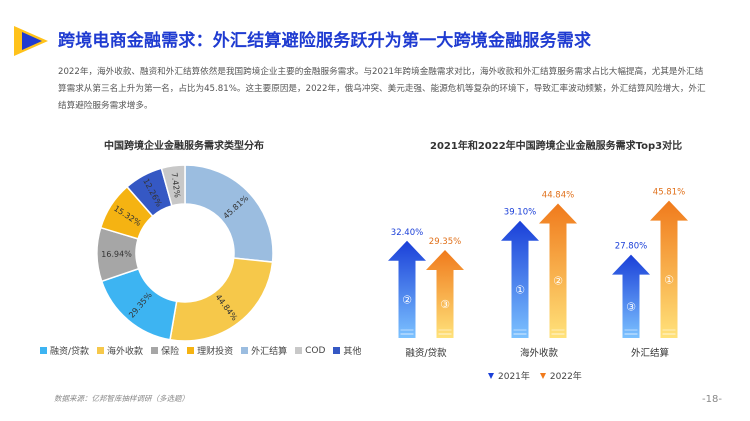 This screenshot has height=421, width=750. I want to click on legend-item: 海外收款, so click(120, 350).